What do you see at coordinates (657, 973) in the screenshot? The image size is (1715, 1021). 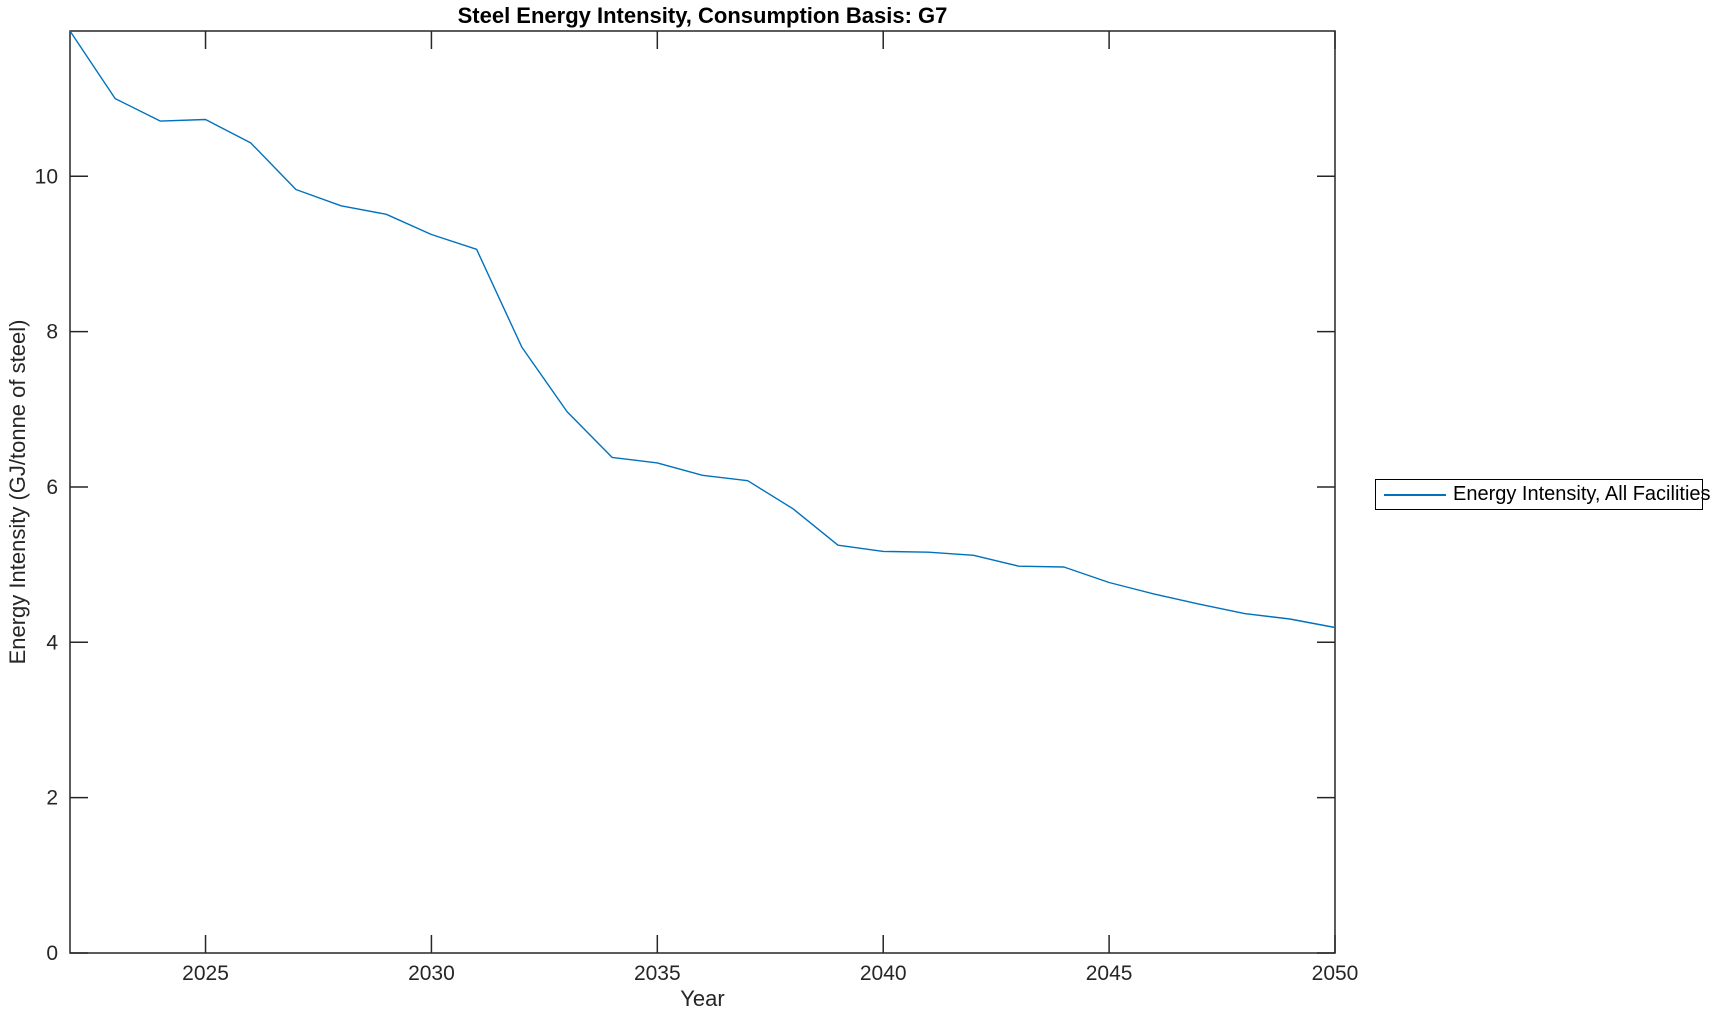 I see `x-tick-label: 2035` at bounding box center [657, 973].